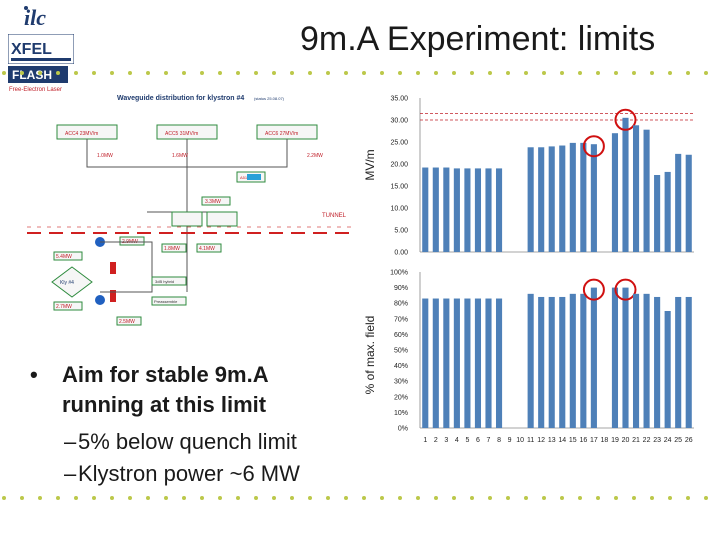  I want to click on x-tick-label: 7, so click(489, 440).